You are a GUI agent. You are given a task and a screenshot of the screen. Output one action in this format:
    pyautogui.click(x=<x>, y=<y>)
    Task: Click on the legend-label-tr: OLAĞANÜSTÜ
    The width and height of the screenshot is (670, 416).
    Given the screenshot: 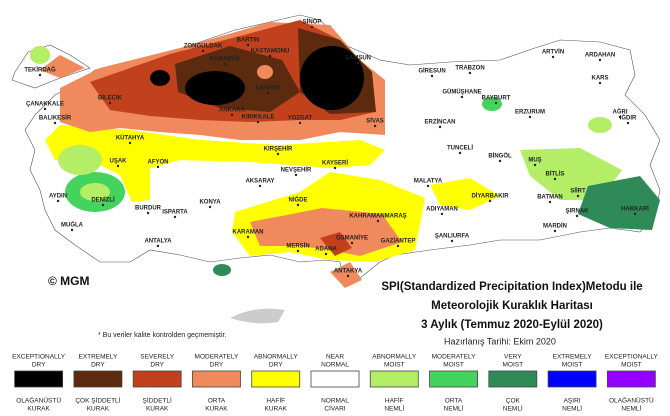 What is the action you would take?
    pyautogui.click(x=631, y=400)
    